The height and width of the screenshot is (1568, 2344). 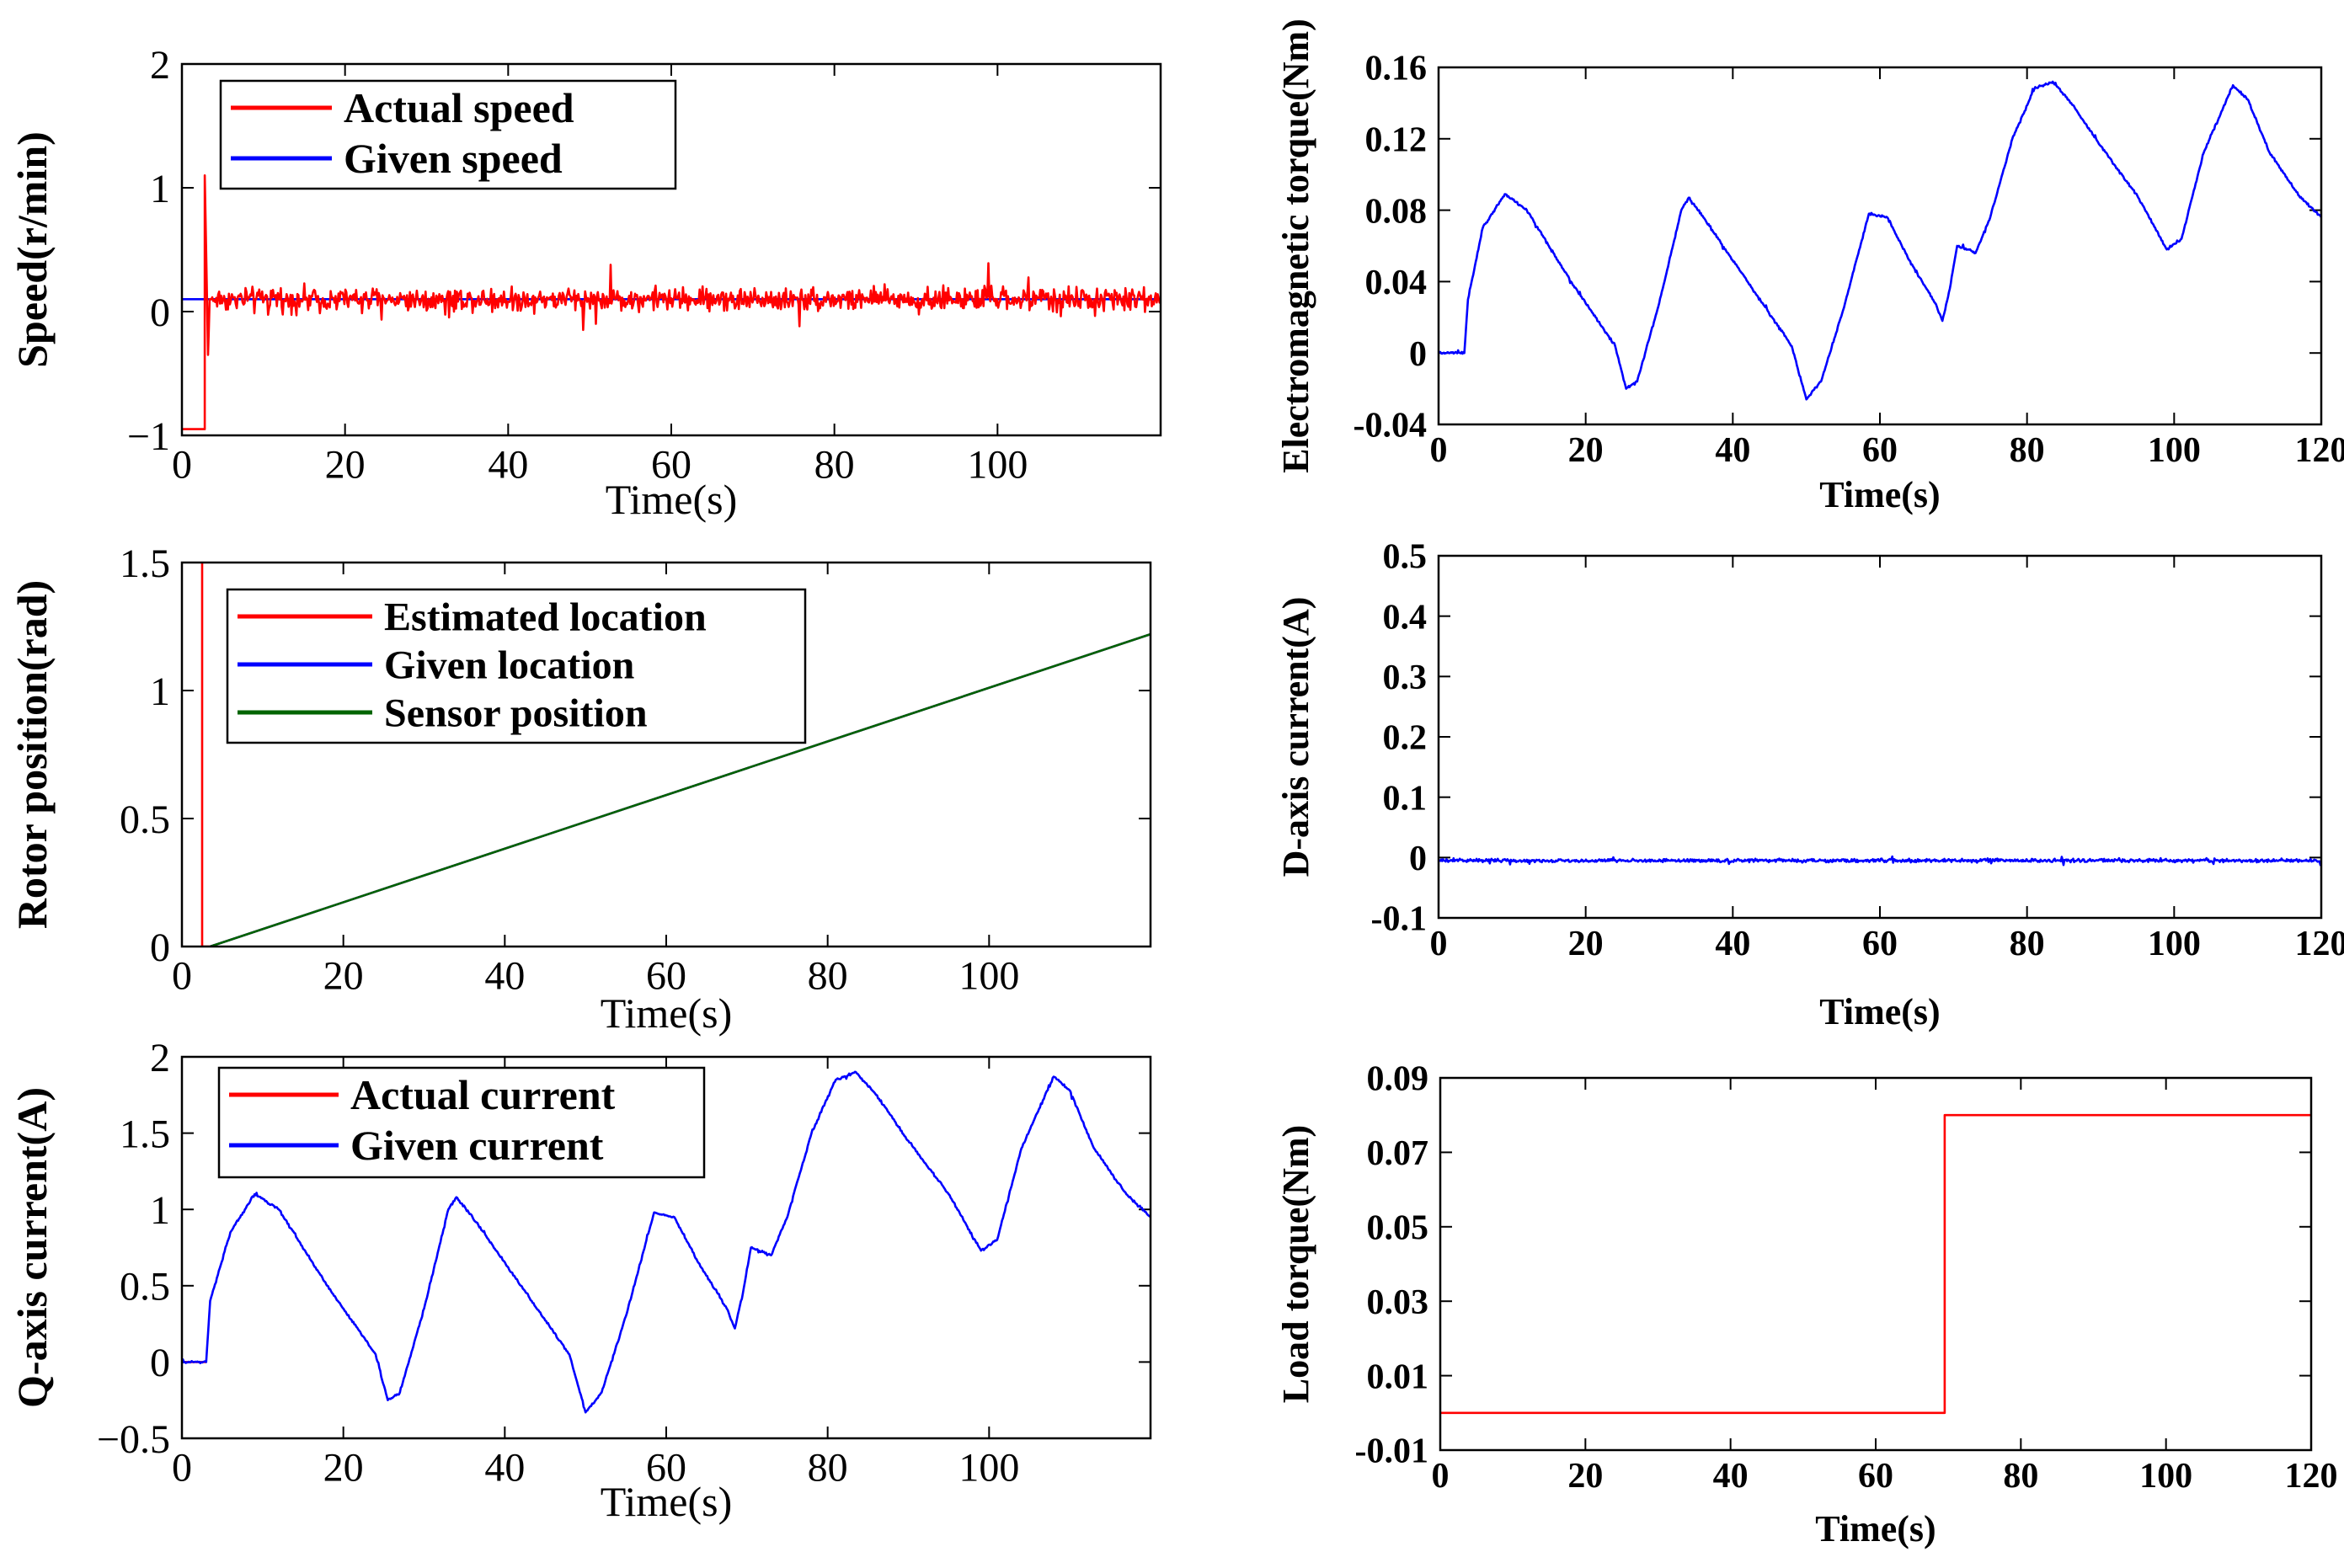 What do you see at coordinates (1398, 1302) in the screenshot?
I see `y-tick-label: 0.03` at bounding box center [1398, 1302].